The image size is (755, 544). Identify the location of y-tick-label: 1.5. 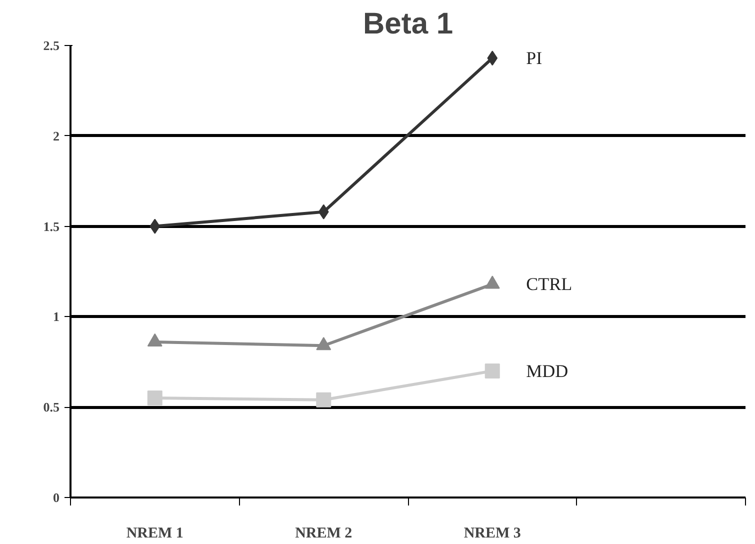
(51, 226).